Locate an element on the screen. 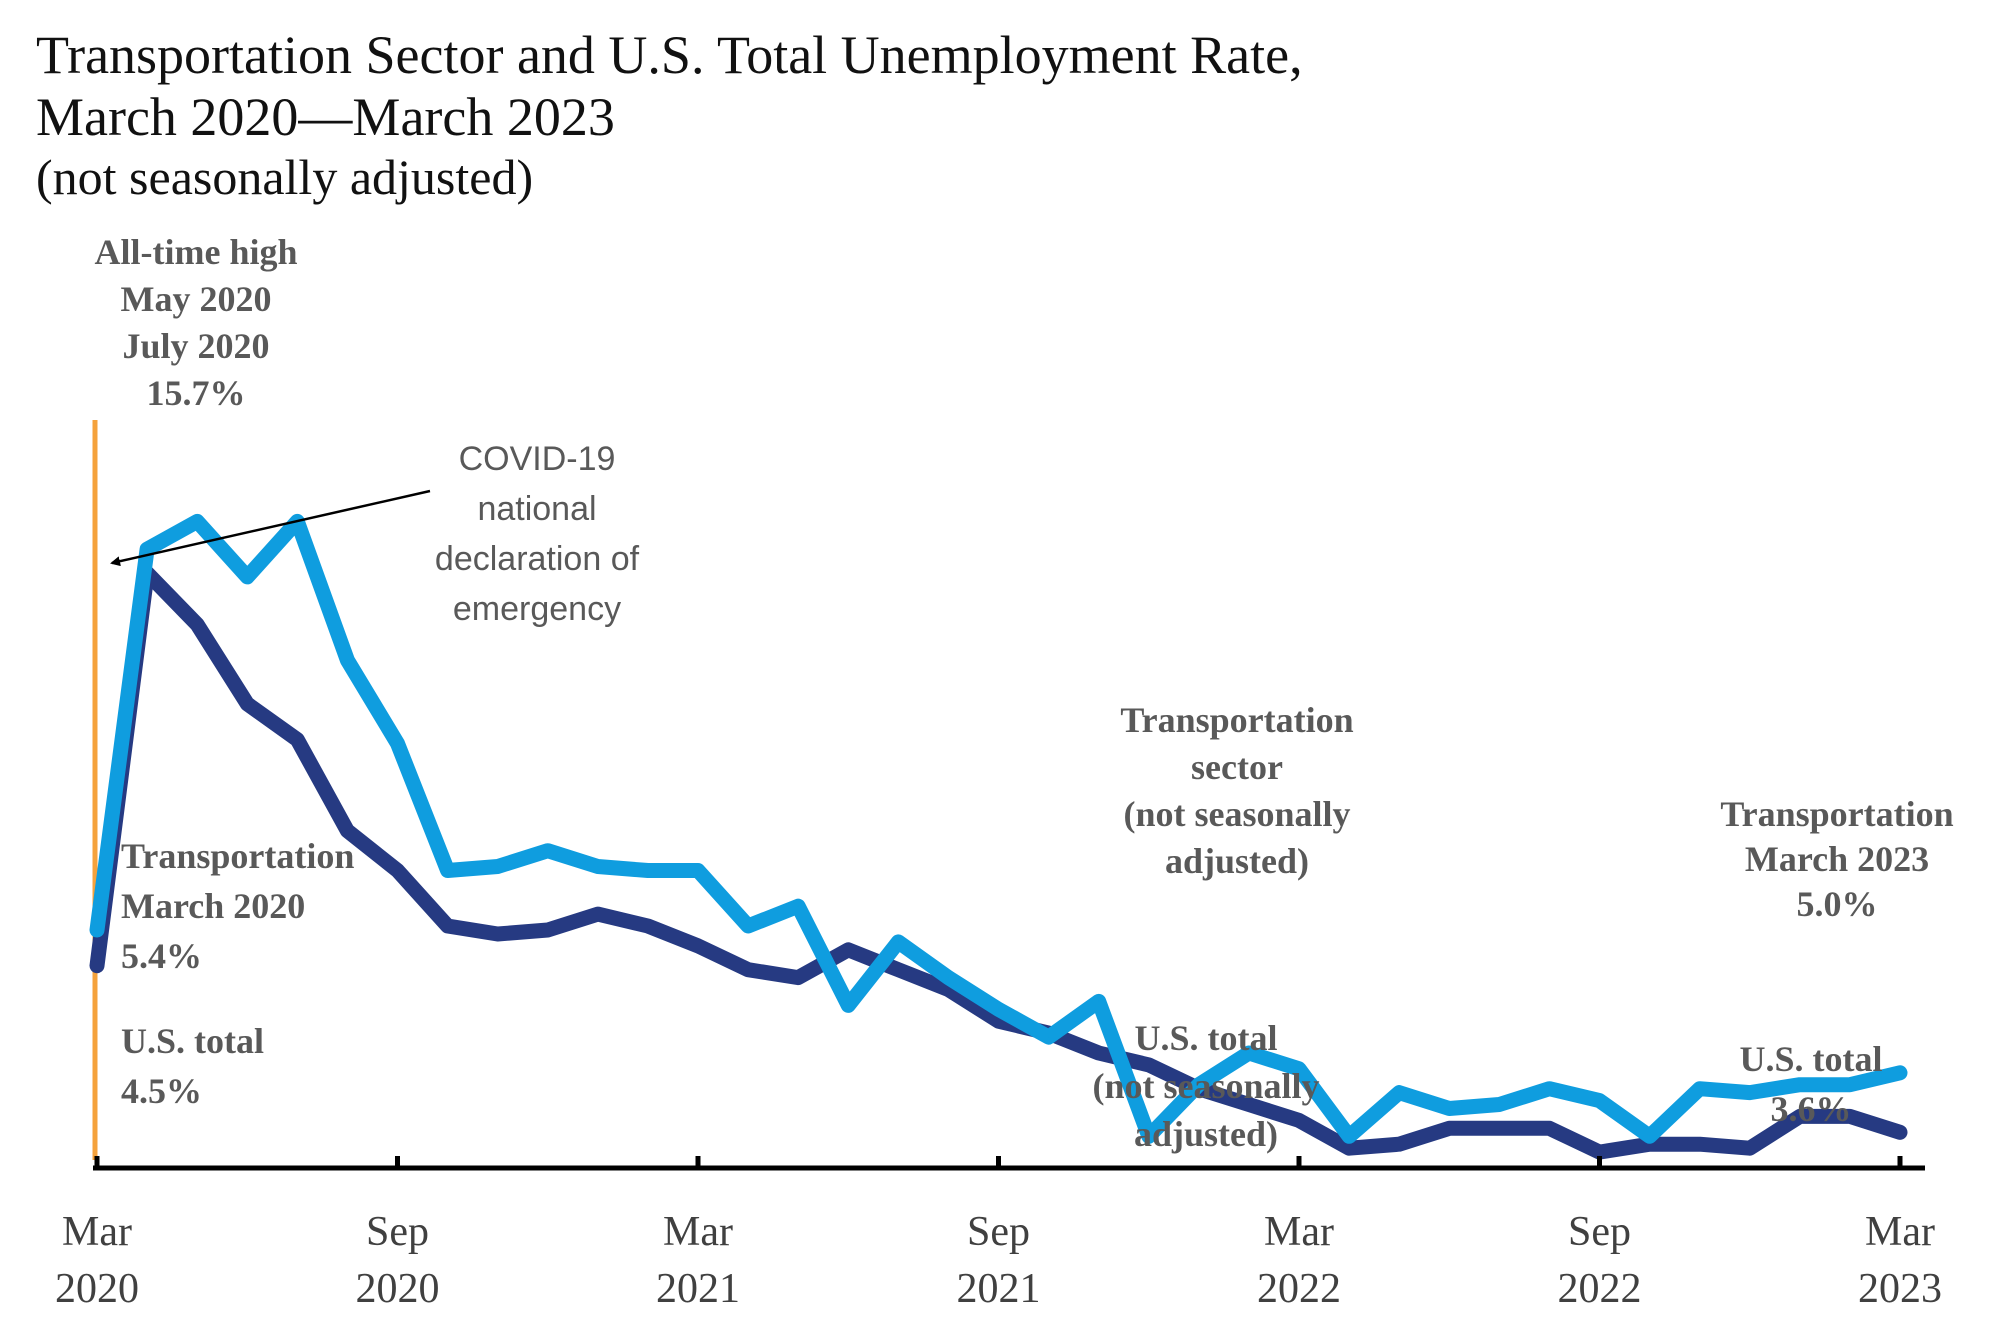 The height and width of the screenshot is (1321, 2013). annotation-transportation-series-line: sector is located at coordinates (1237, 767).